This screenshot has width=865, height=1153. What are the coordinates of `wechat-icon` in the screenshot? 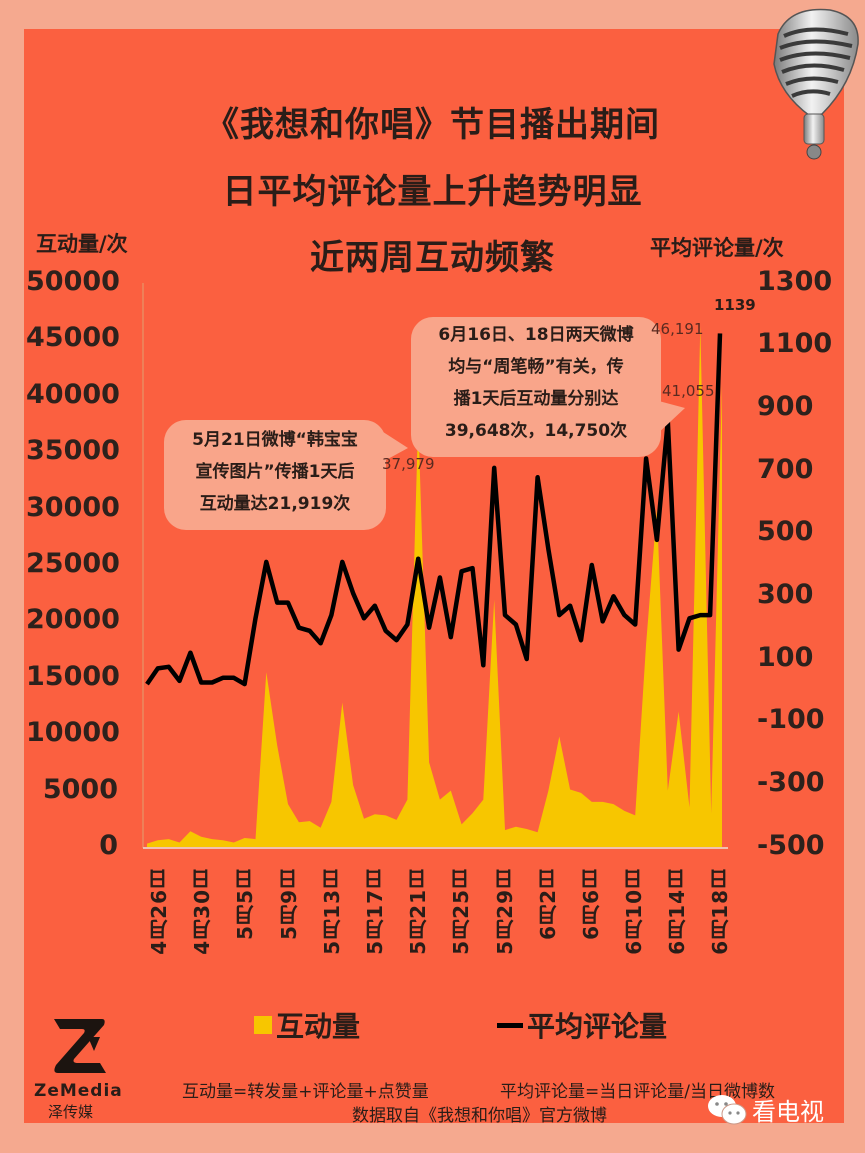 It's located at (727, 1109).